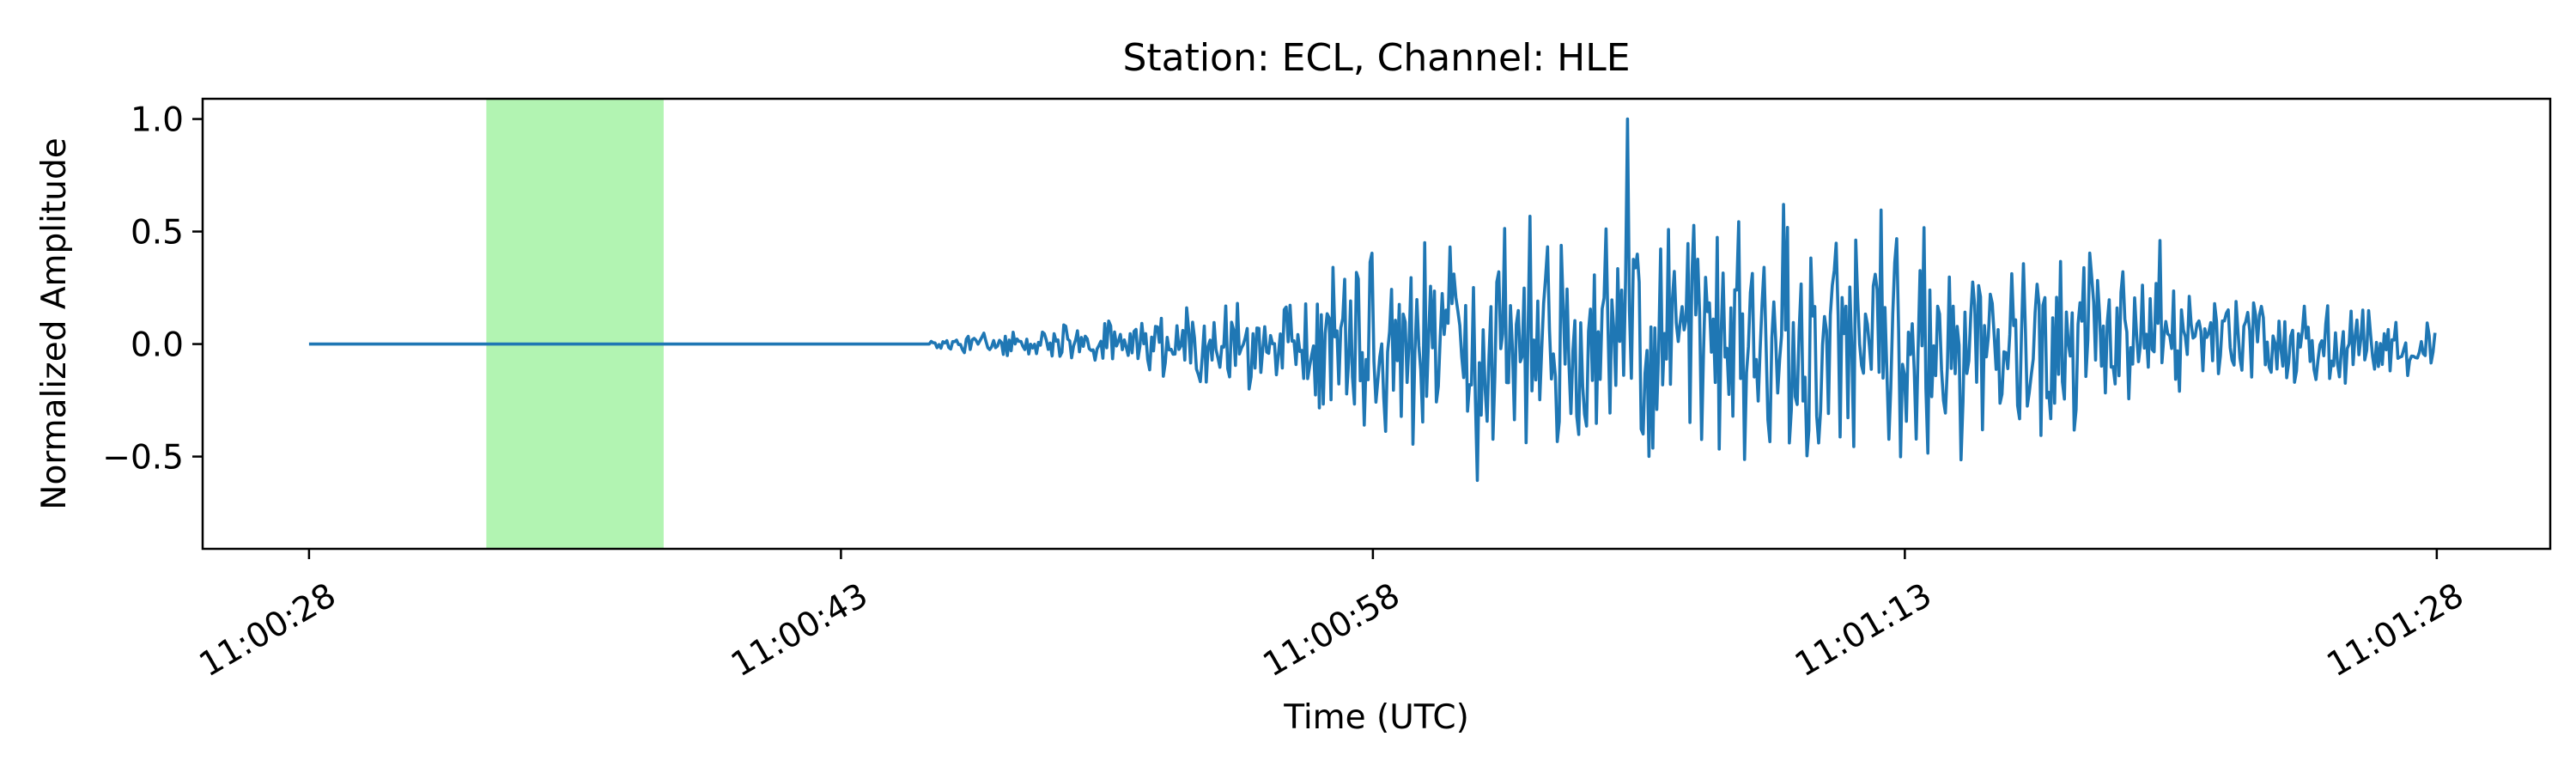 Image resolution: width=2576 pixels, height=773 pixels. Describe the element at coordinates (1376, 58) in the screenshot. I see `chart-title: Station: ECL, Channel: HLE` at that location.